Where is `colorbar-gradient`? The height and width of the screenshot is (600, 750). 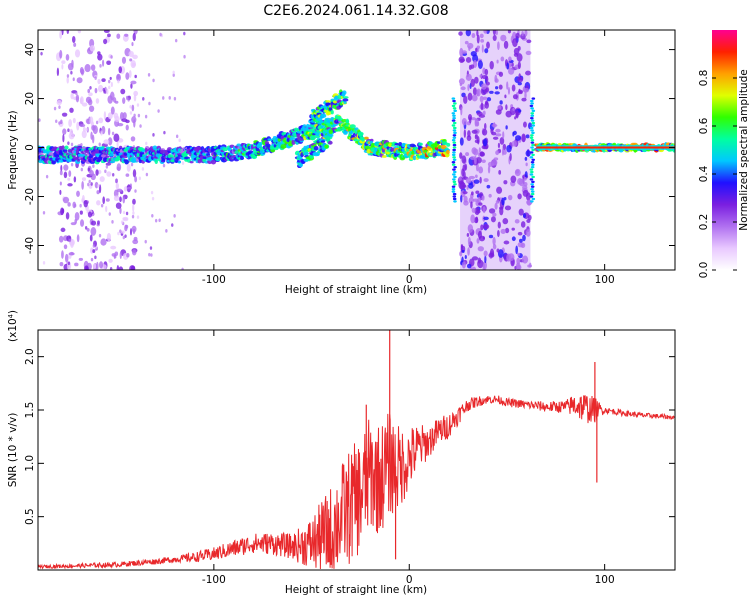 colorbar-gradient is located at coordinates (724, 150).